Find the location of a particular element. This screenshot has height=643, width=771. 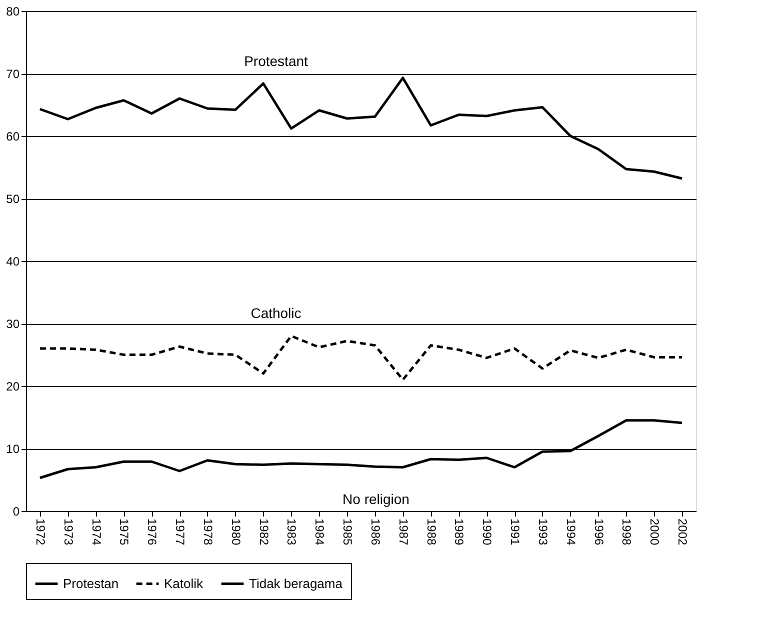

y-tick-label: 50 is located at coordinates (13, 199).